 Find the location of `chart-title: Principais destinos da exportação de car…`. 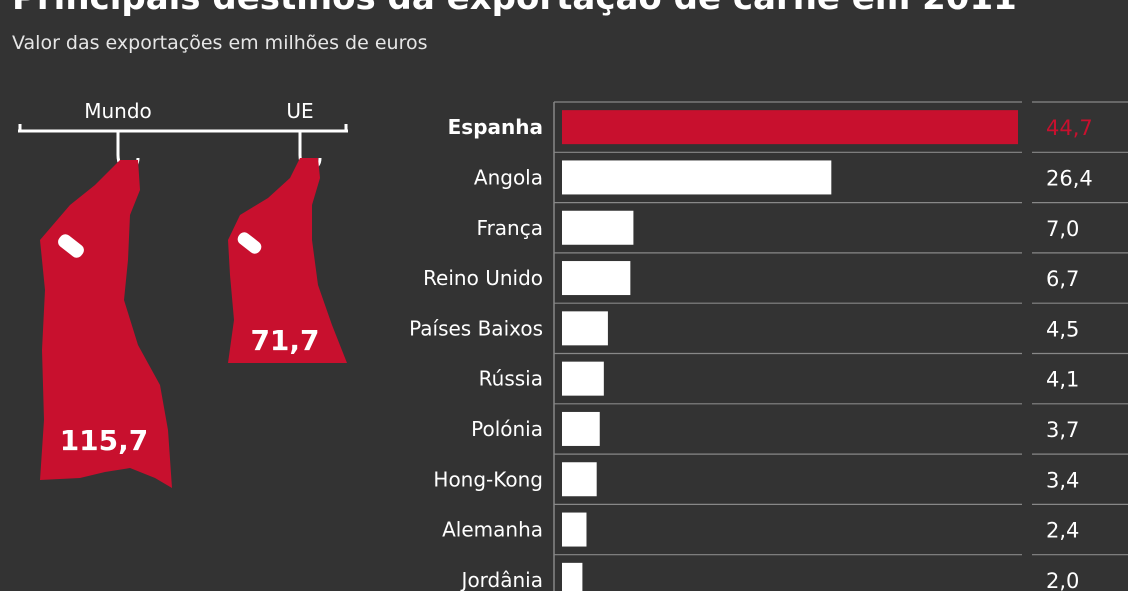

chart-title: Principais destinos da exportação de car… is located at coordinates (514, 9).